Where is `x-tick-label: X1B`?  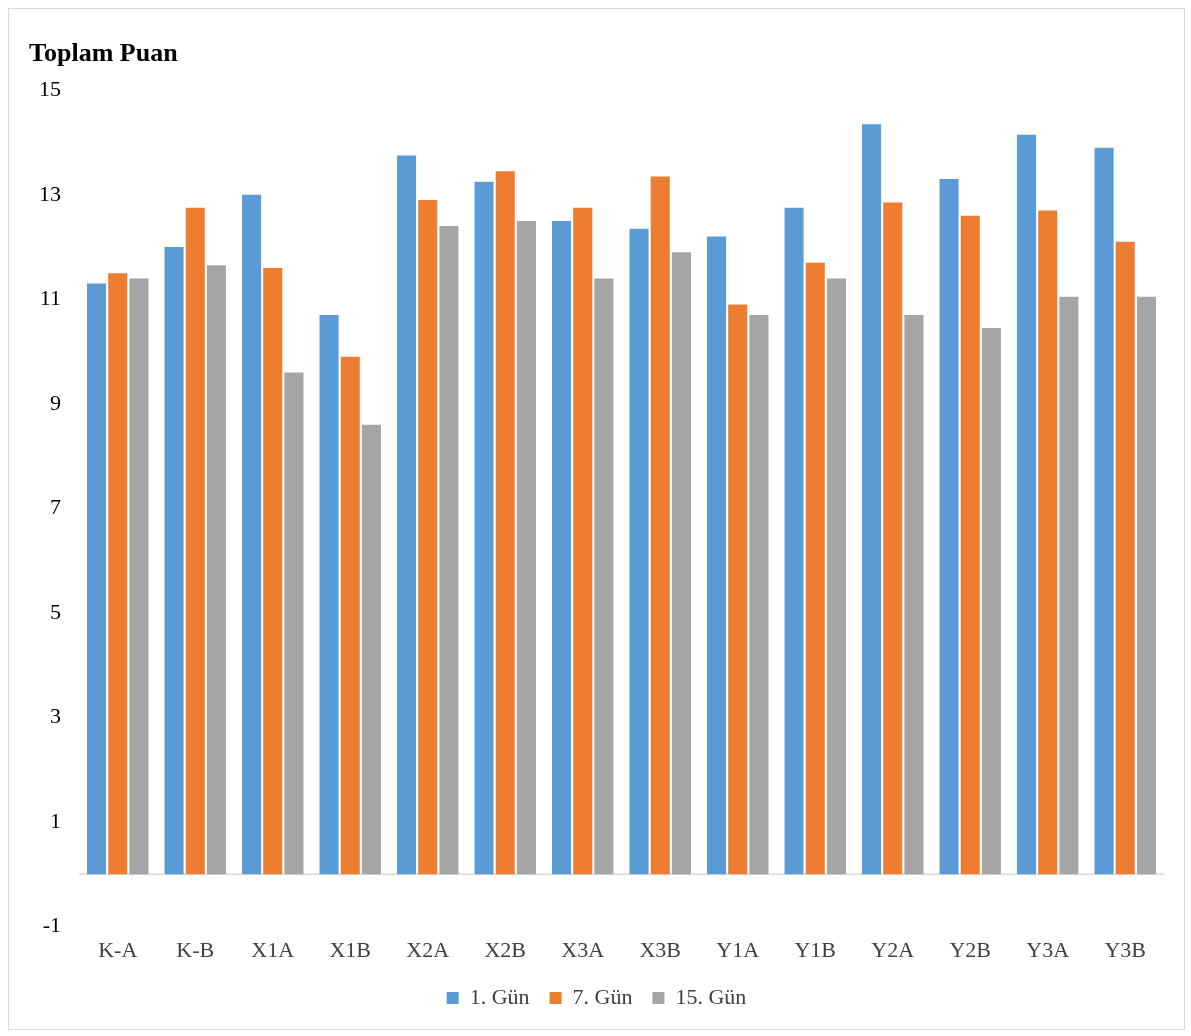 x-tick-label: X1B is located at coordinates (350, 949).